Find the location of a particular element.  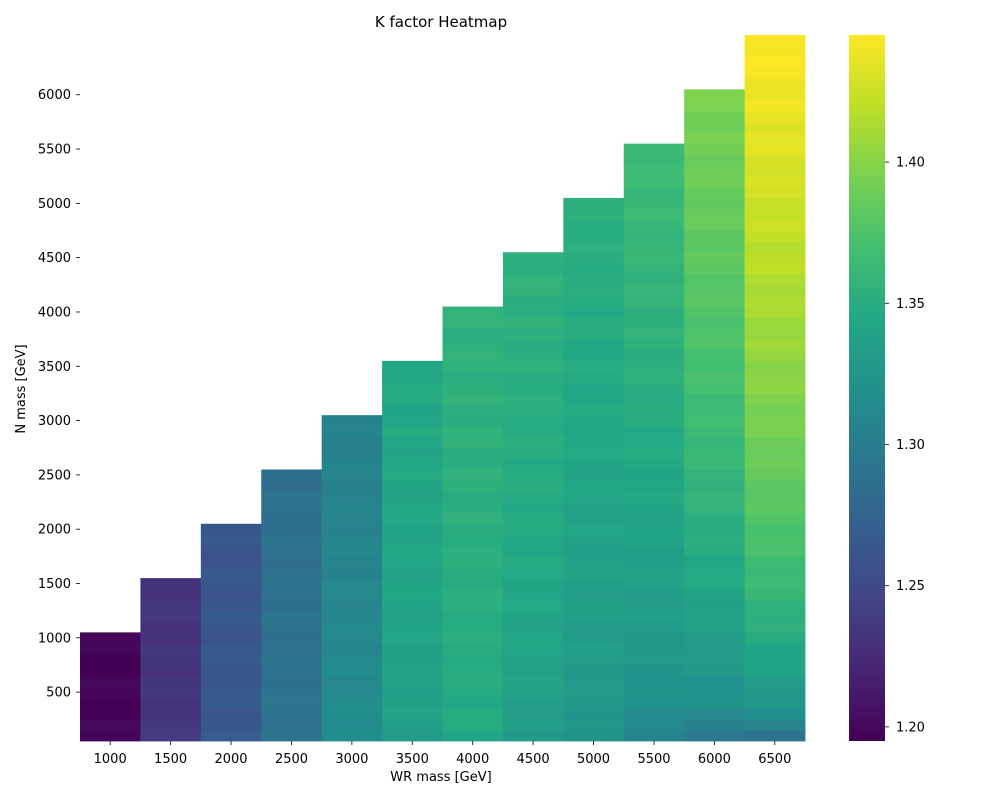

x-tick-label: 5000 is located at coordinates (593, 759).